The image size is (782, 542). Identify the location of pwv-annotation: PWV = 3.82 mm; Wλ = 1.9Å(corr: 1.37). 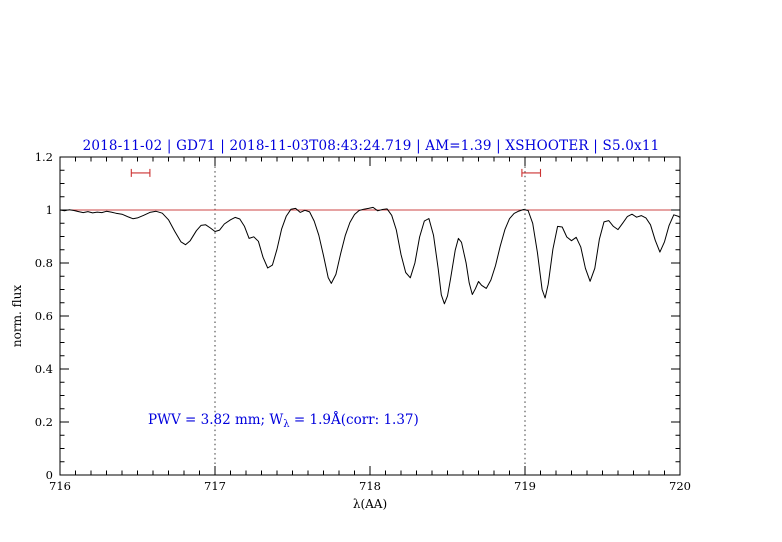
(283, 421).